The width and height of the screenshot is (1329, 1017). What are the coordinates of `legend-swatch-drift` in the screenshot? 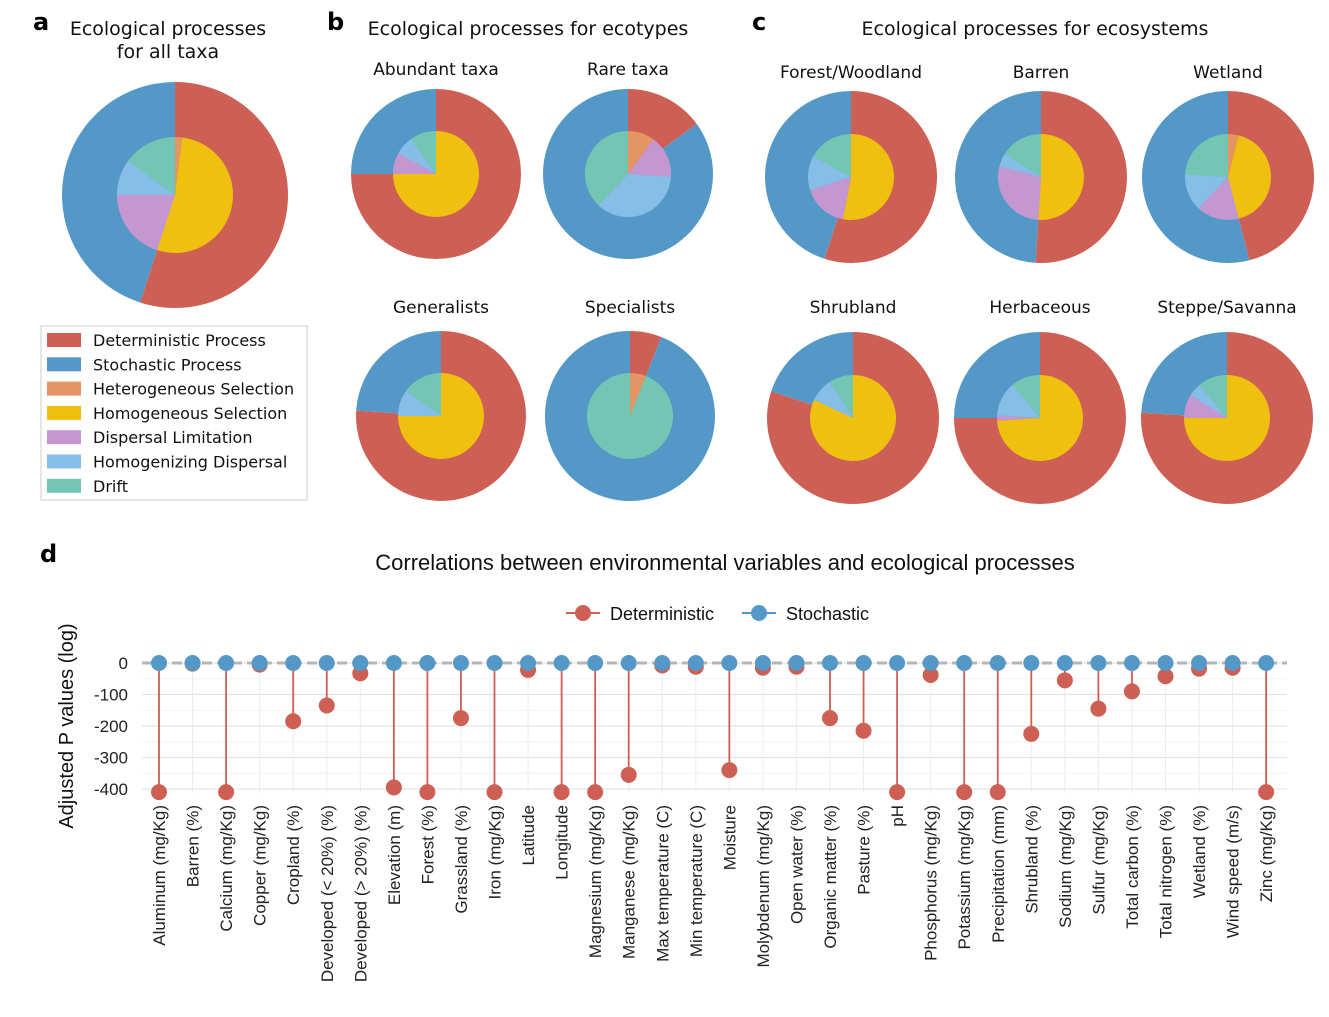 It's located at (64, 485).